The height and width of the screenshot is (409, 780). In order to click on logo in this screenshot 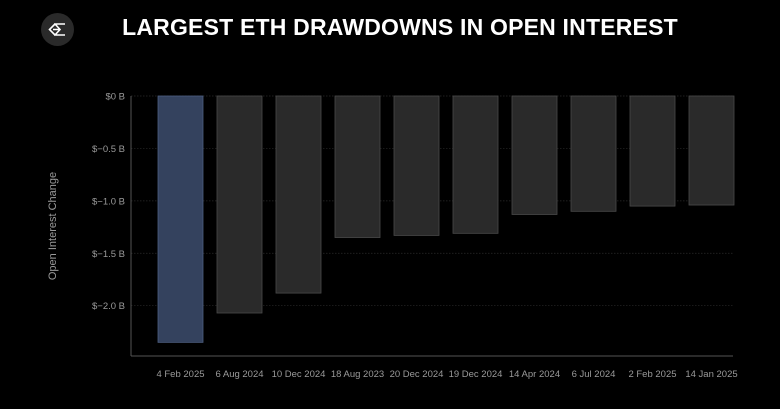, I will do `click(57, 29)`.